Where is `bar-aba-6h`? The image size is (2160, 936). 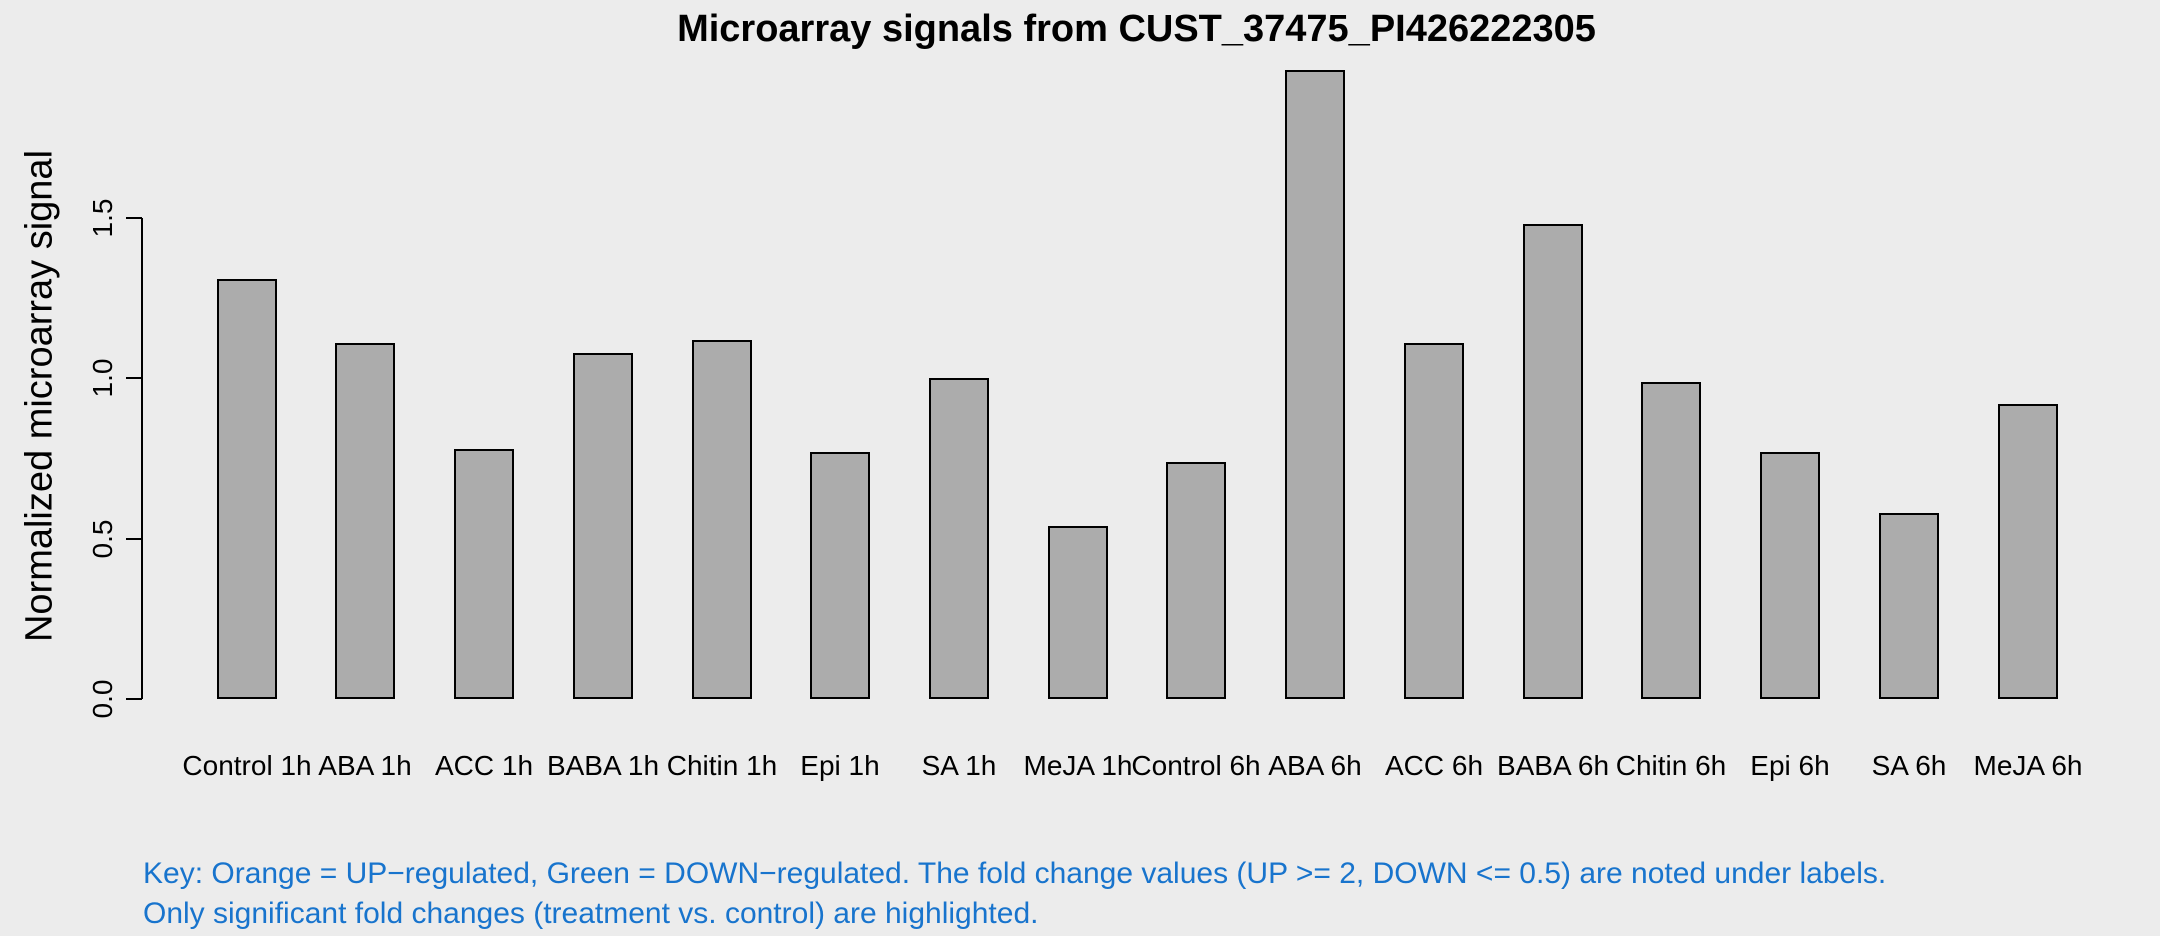
bar-aba-6h is located at coordinates (1315, 384).